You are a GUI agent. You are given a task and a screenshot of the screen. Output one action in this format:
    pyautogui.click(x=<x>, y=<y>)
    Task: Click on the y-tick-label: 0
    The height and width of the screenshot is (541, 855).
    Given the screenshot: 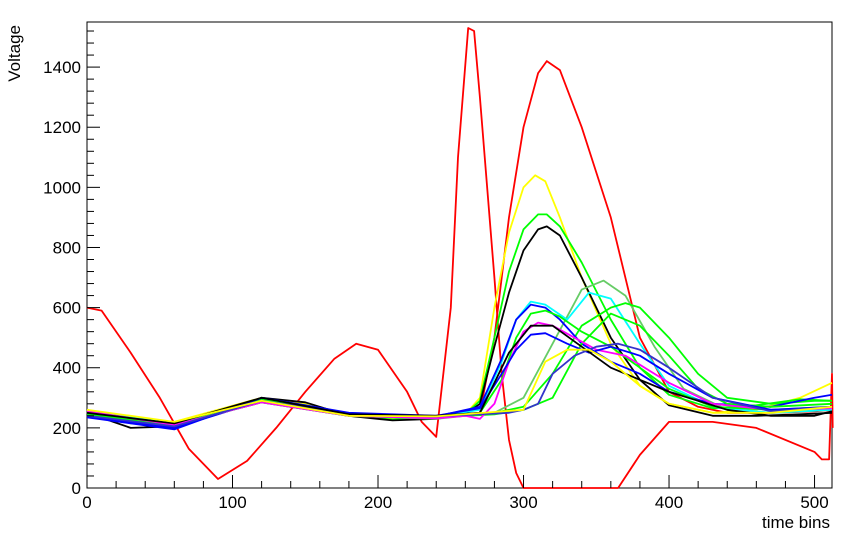 What is the action you would take?
    pyautogui.click(x=76, y=488)
    